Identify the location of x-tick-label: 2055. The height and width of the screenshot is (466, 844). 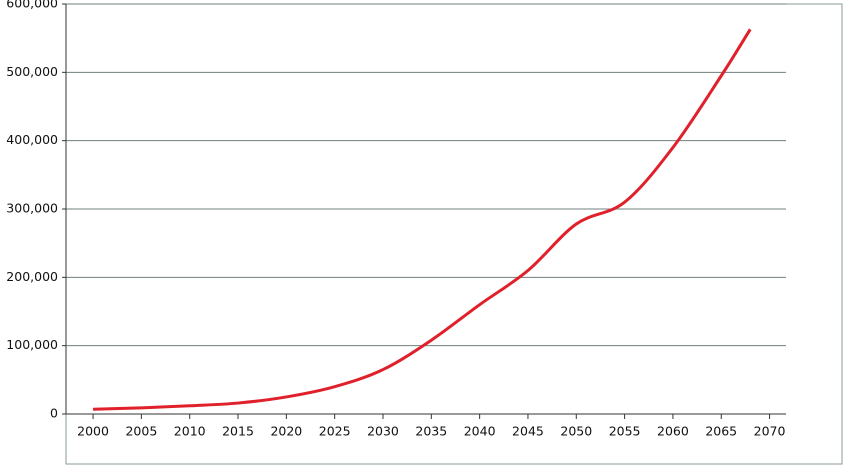
(625, 431).